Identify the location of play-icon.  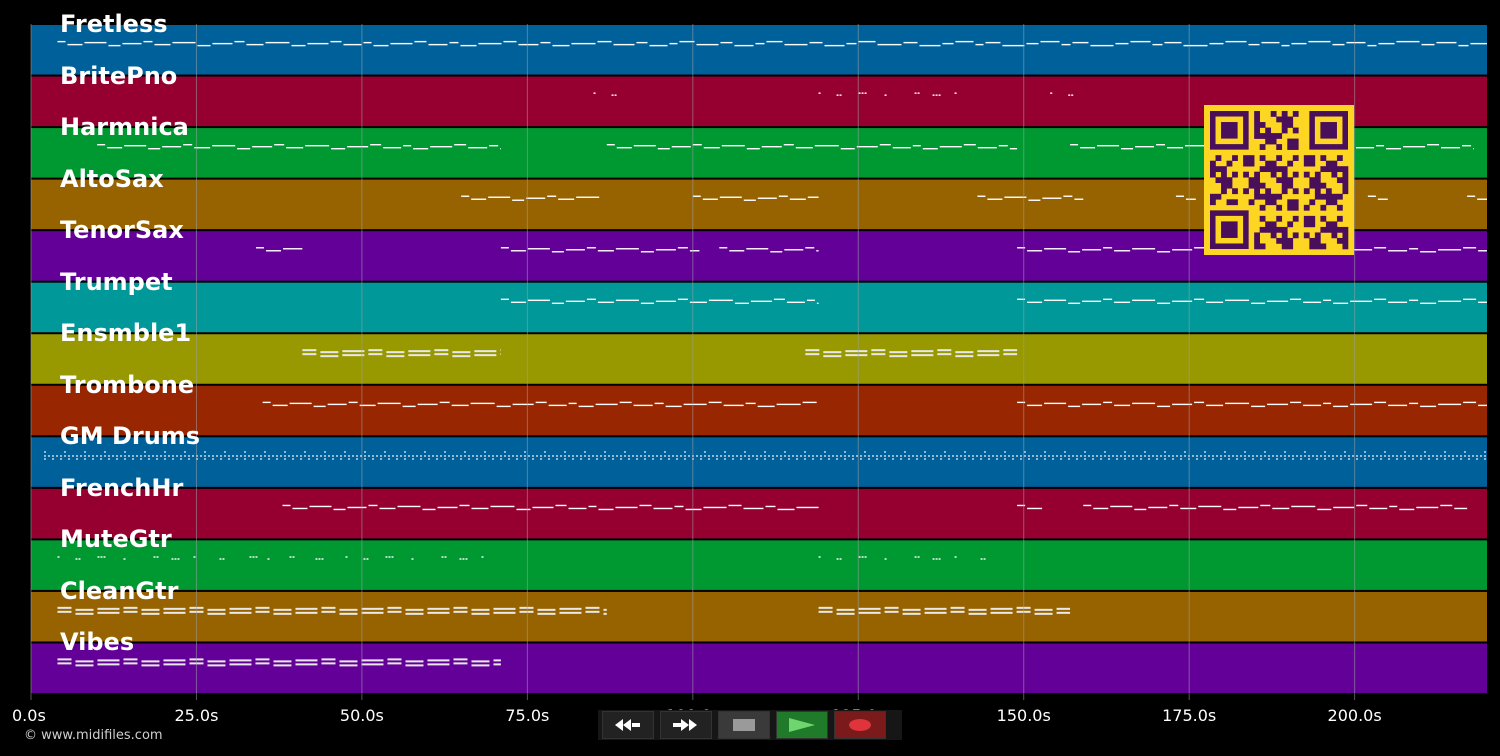
(802, 725).